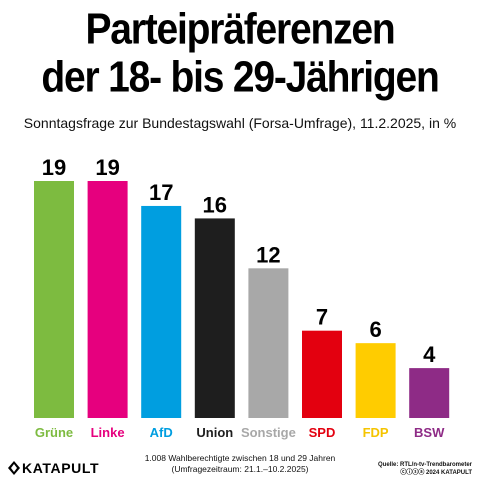 The width and height of the screenshot is (480, 480). Describe the element at coordinates (161, 432) in the screenshot. I see `category-label-afd: AfD` at that location.